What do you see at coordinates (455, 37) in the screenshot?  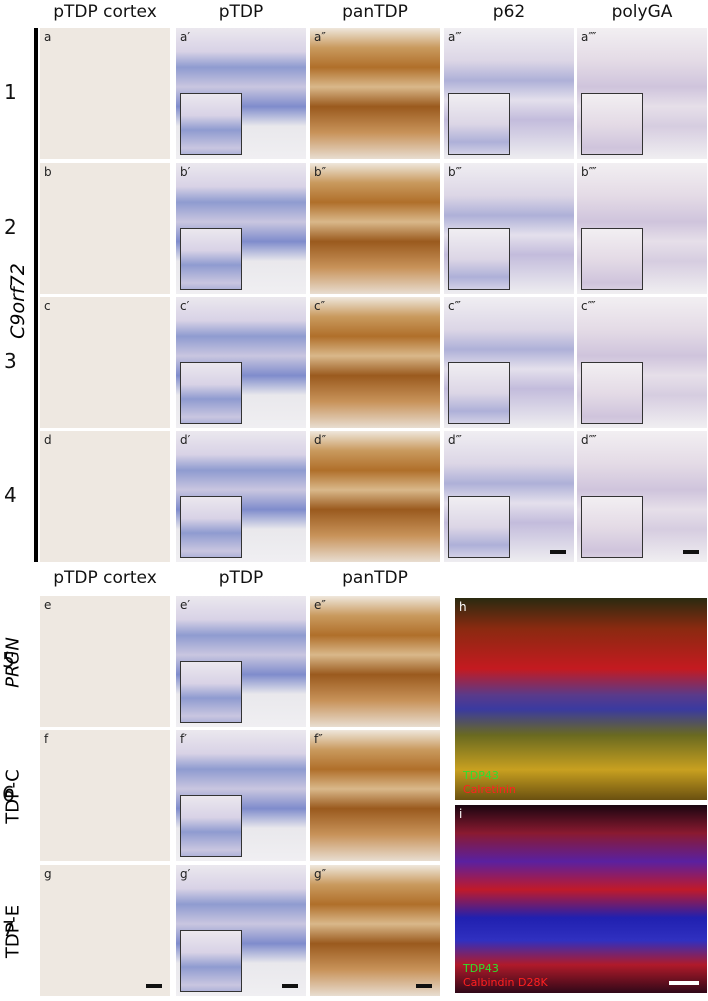 I see `panel-label: a‴` at bounding box center [455, 37].